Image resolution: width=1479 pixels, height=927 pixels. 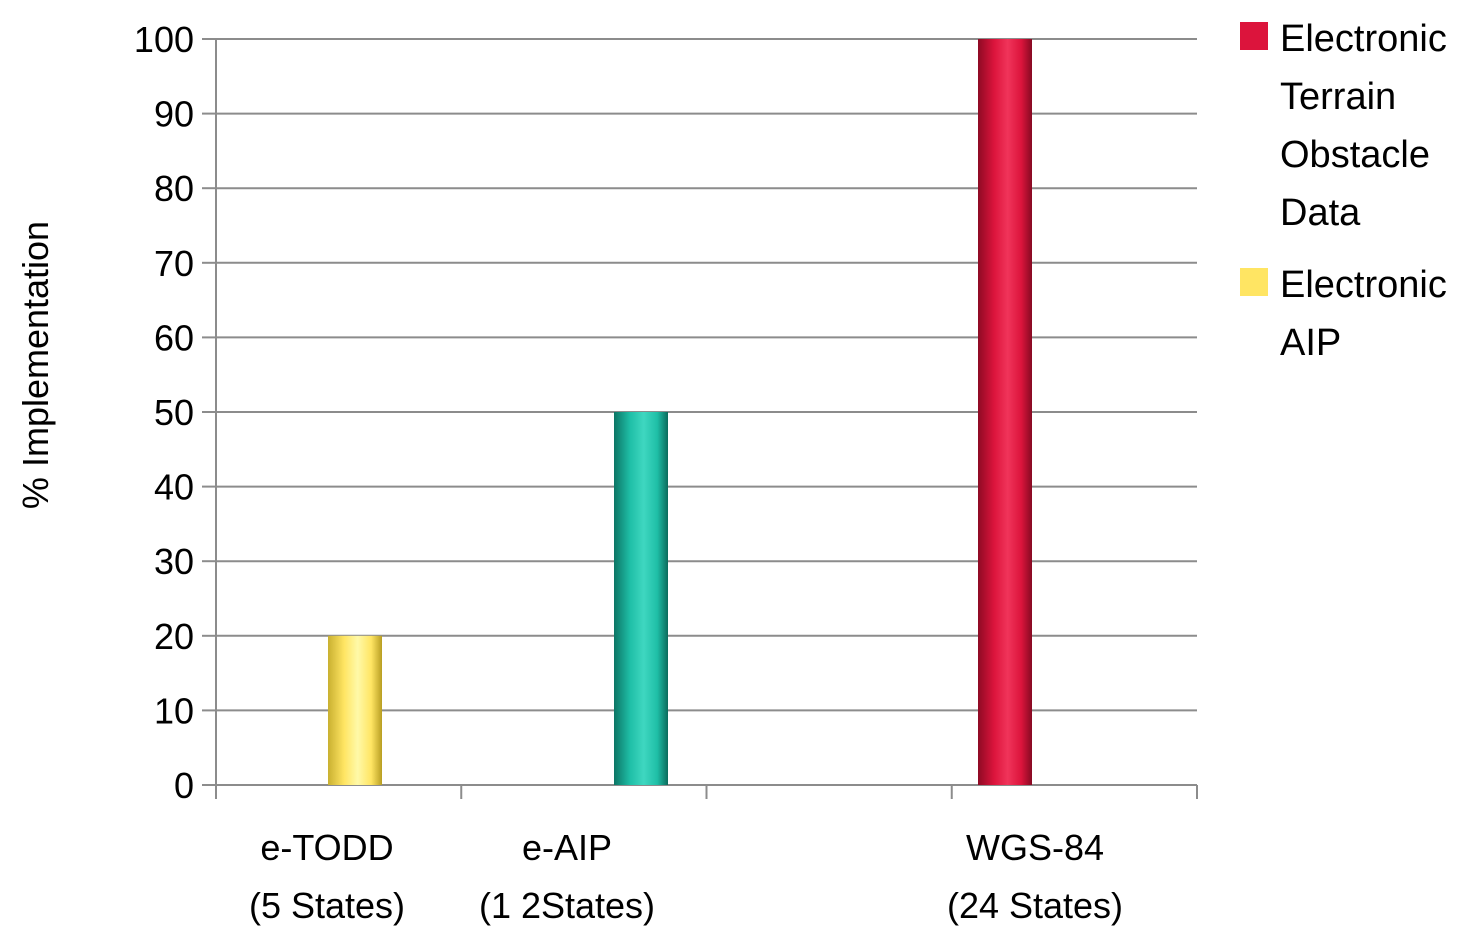 What do you see at coordinates (174, 114) in the screenshot?
I see `y-tick-label: 90` at bounding box center [174, 114].